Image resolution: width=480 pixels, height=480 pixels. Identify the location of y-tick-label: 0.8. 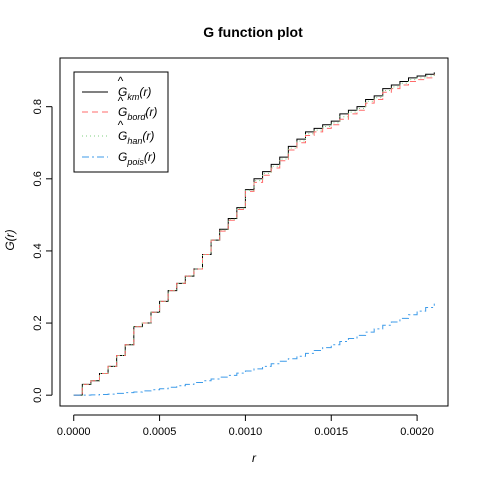
(38, 106).